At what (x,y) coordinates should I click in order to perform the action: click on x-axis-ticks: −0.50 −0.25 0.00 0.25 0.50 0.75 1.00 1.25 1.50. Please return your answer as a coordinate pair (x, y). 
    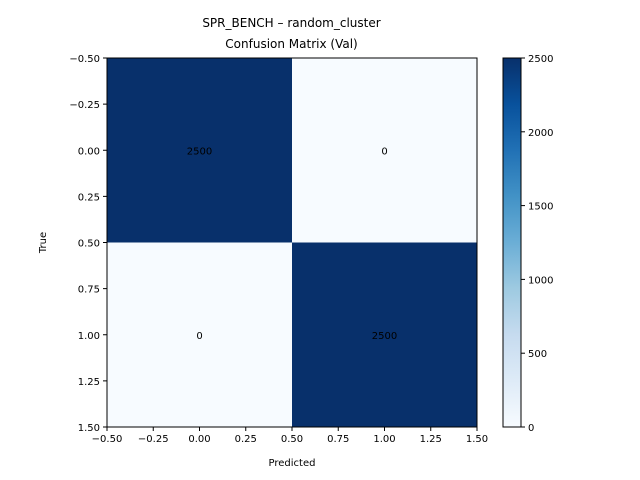
    Looking at the image, I should click on (290, 436).